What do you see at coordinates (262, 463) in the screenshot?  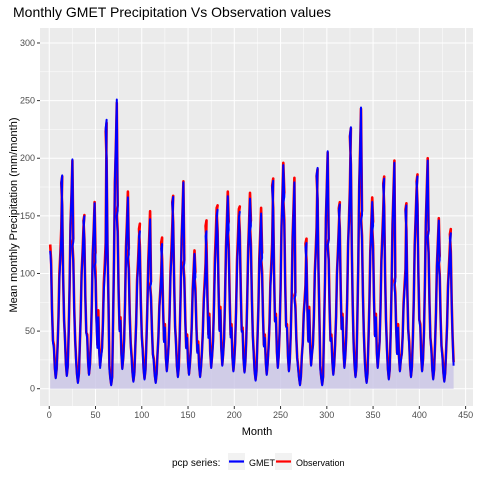 I see `legend-label-gmet: GMET` at bounding box center [262, 463].